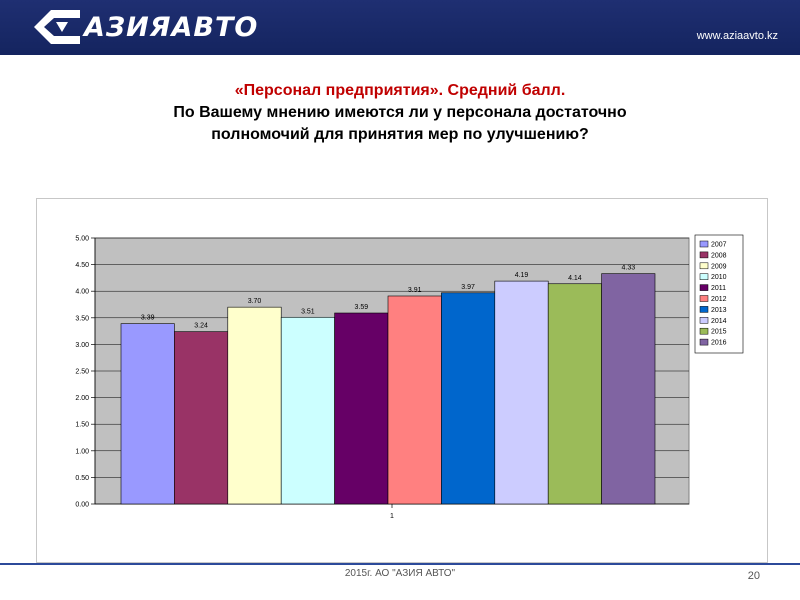 This screenshot has width=800, height=600. Describe the element at coordinates (415, 290) in the screenshot. I see `data-label-2012: 3.91` at that location.